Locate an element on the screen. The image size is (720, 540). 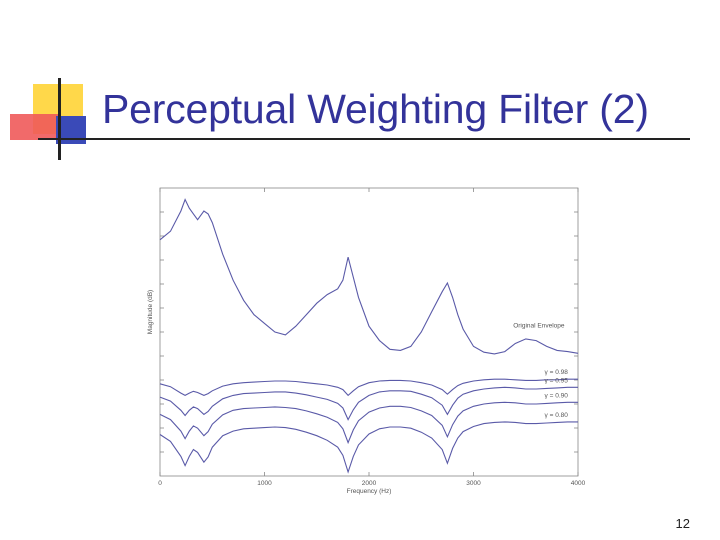
series-label-4: γ = 0.80 is located at coordinates (557, 415).